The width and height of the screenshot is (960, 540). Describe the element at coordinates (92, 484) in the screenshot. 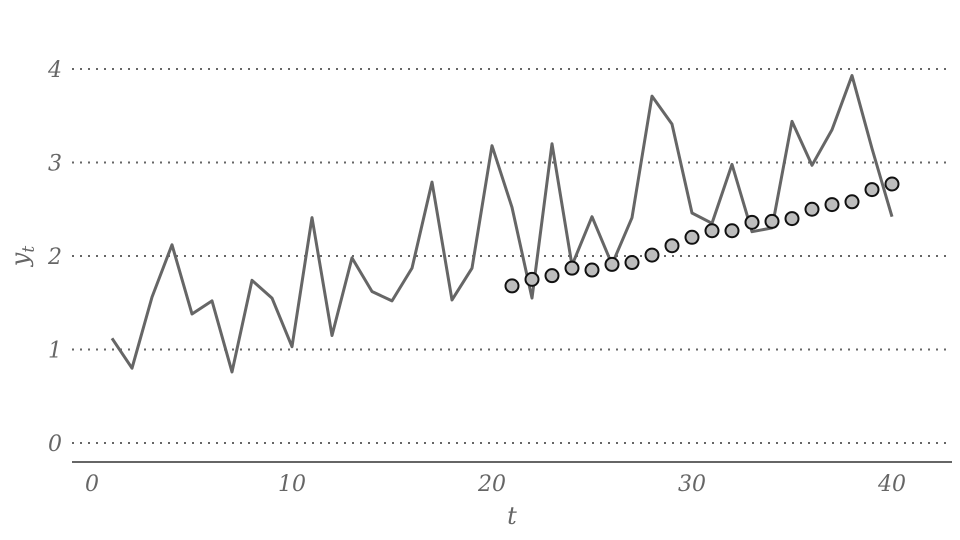

I see `x-tick-label-0: 0` at that location.